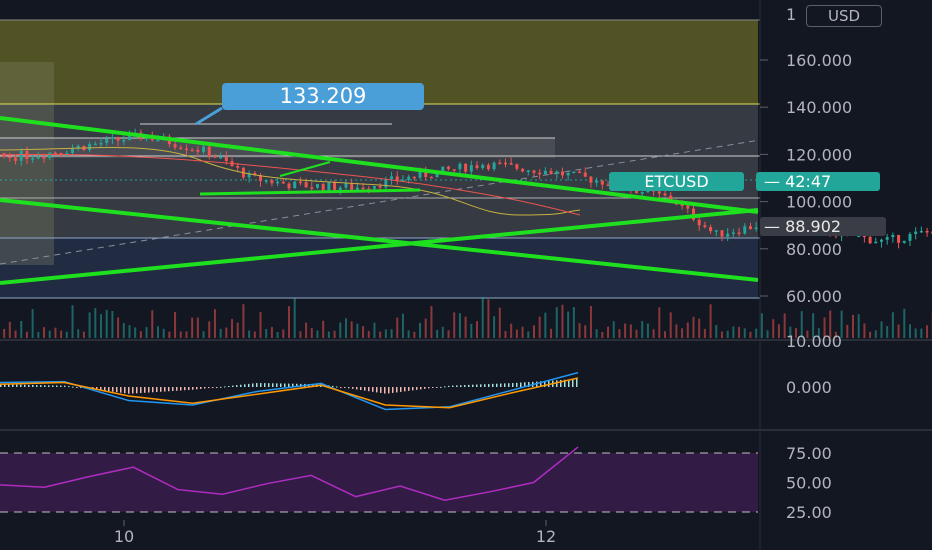  What do you see at coordinates (813, 226) in the screenshot?
I see `last-price-value: 88.902` at bounding box center [813, 226].